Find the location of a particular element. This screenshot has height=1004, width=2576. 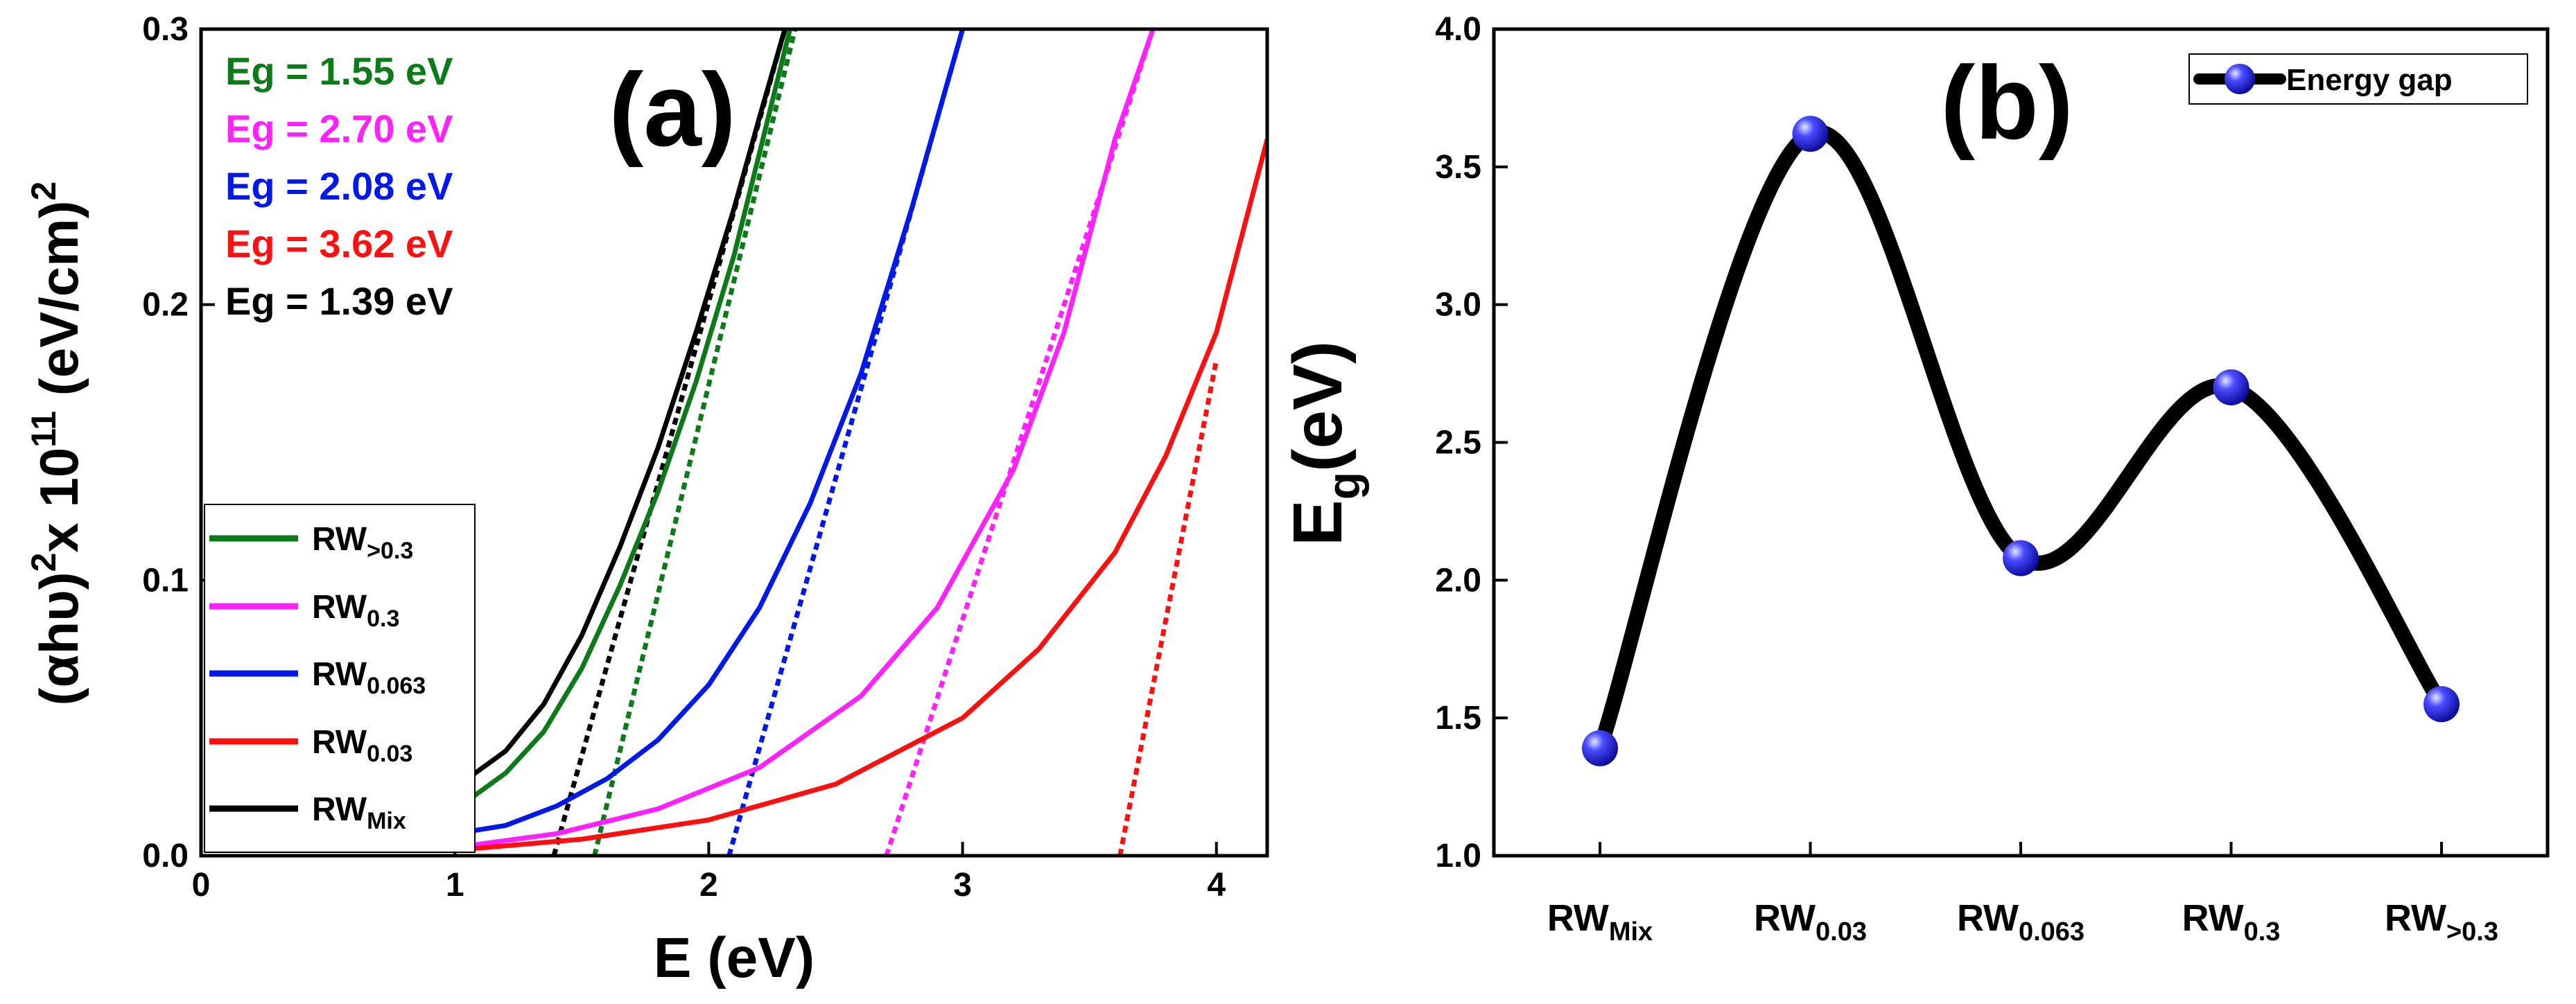

energy-gap-point-rwmix is located at coordinates (1600, 748).